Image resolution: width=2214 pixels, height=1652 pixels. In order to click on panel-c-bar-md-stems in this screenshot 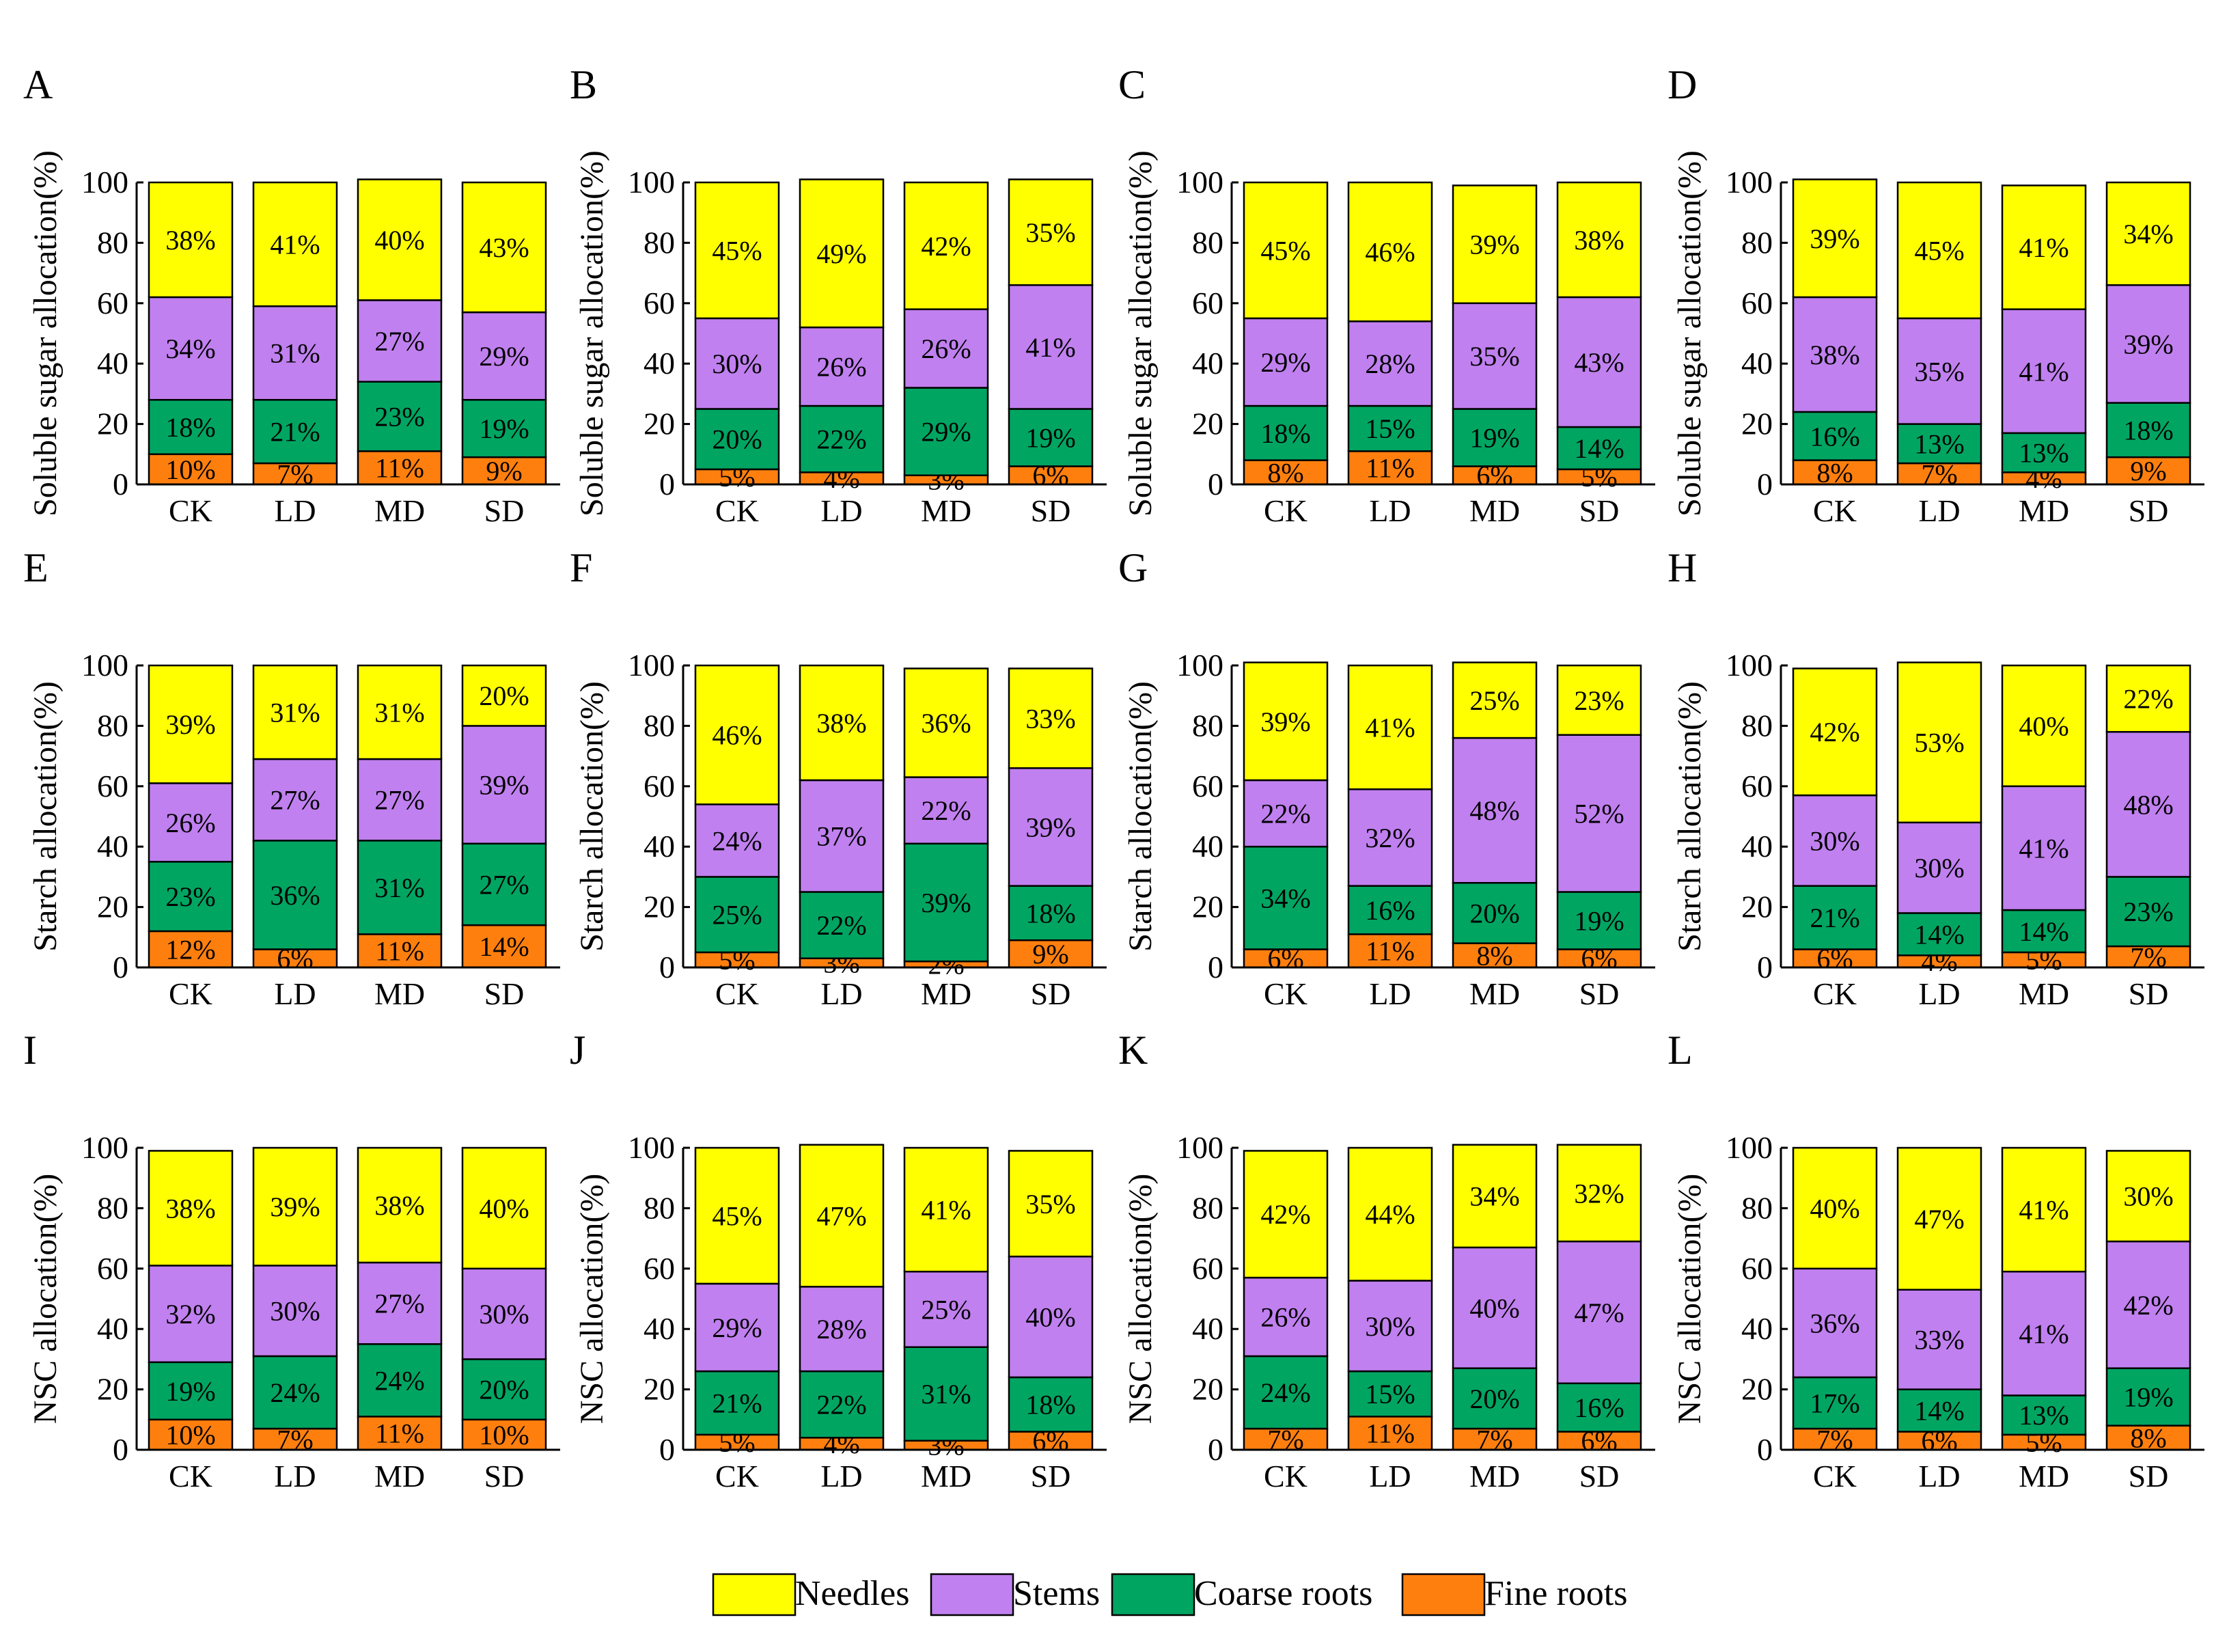, I will do `click(1495, 356)`.